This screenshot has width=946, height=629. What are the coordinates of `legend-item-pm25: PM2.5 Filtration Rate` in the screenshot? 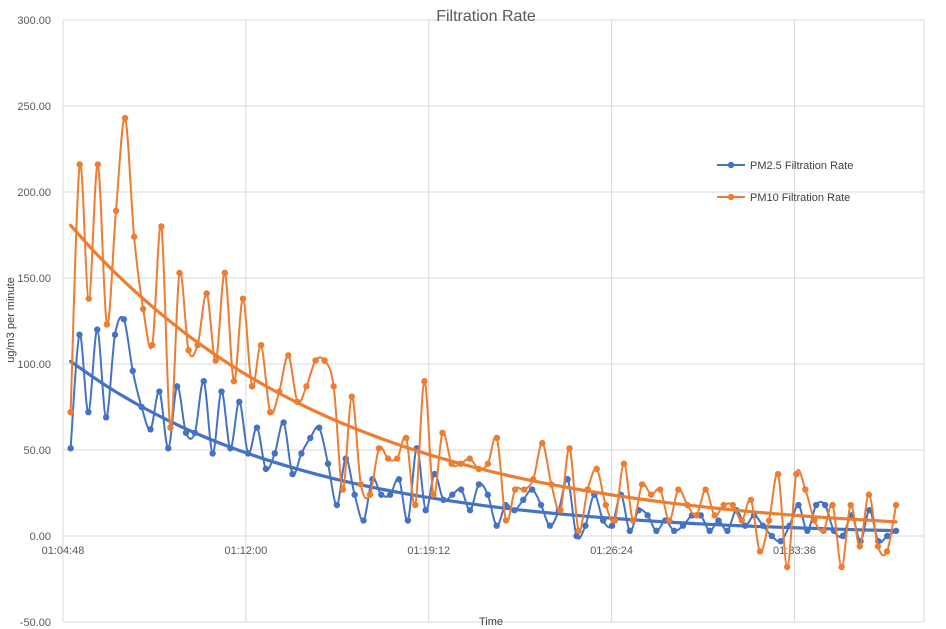 It's located at (785, 166).